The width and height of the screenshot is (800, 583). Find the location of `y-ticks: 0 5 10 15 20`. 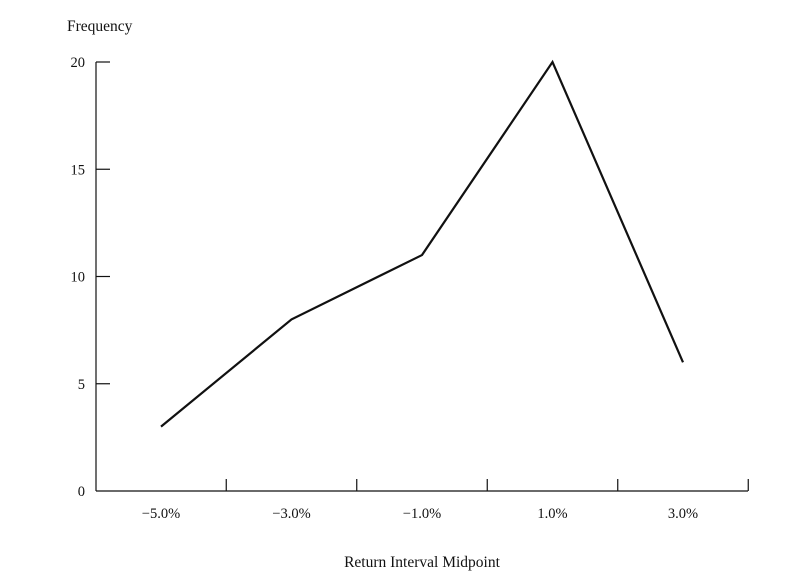

y-ticks: 0 5 10 15 20 is located at coordinates (90, 277).